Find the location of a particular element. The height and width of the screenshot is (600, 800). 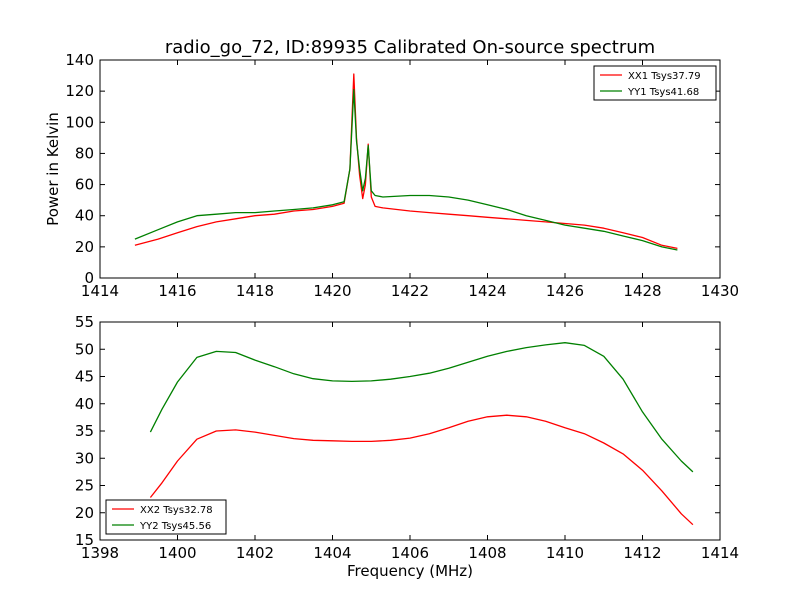

x-tick-label: 1410 is located at coordinates (565, 553).